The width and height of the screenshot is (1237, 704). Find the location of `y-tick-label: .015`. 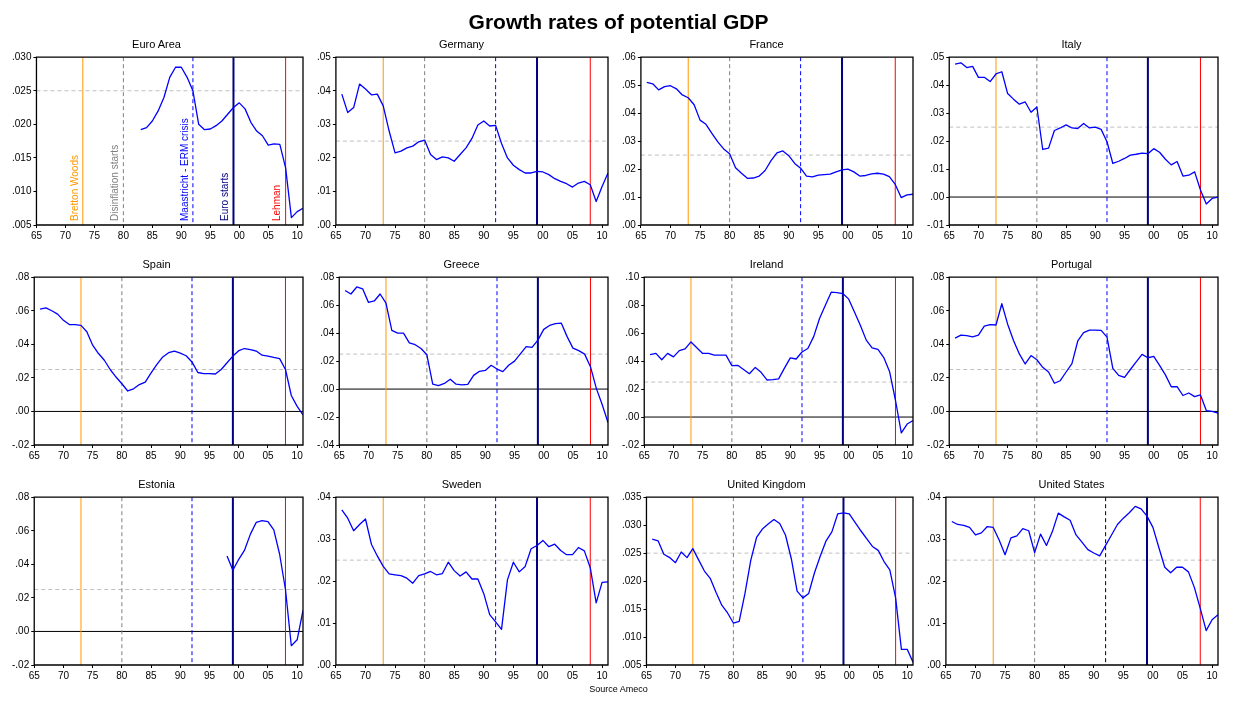

y-tick-label: .015 is located at coordinates (21, 157).